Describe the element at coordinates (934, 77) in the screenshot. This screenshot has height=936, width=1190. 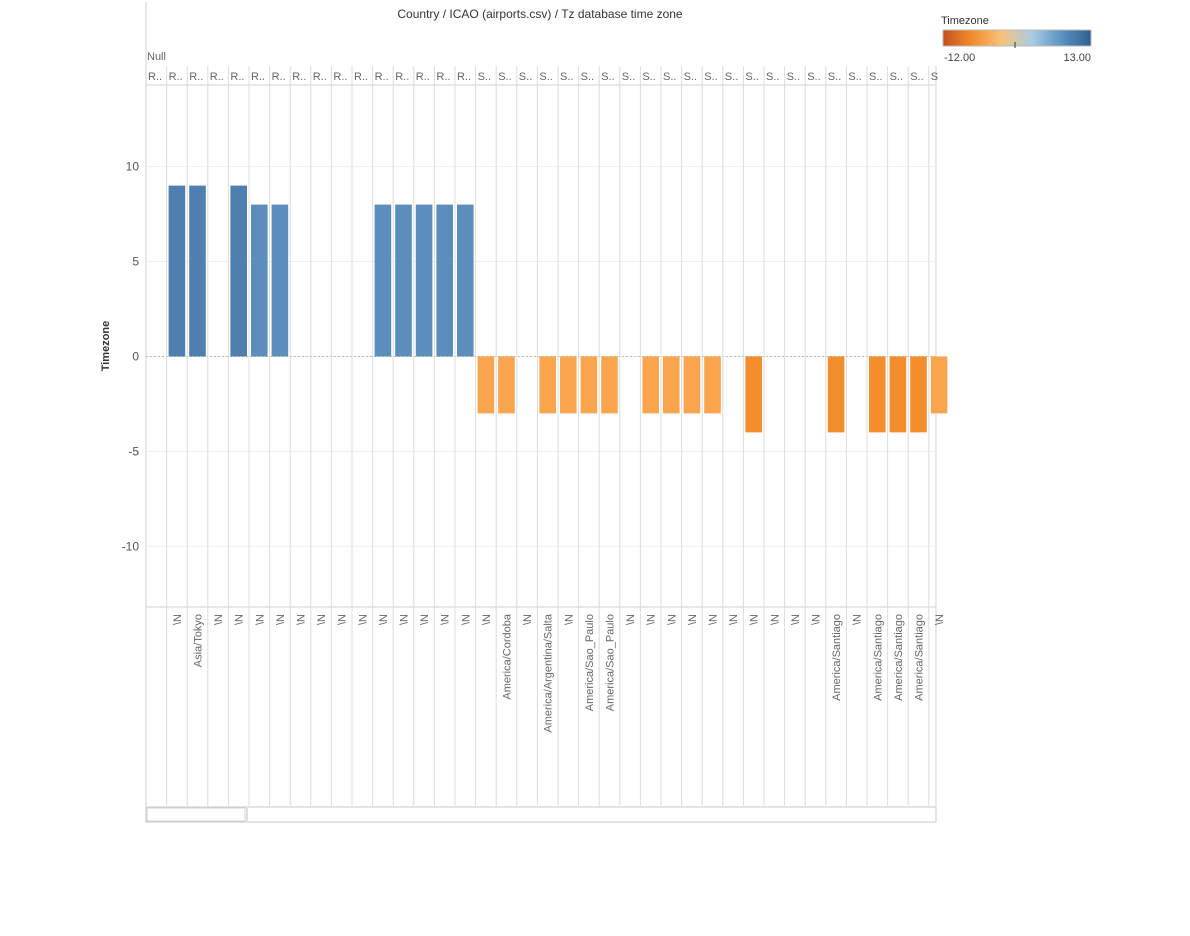
I see `column-header-label: S` at that location.